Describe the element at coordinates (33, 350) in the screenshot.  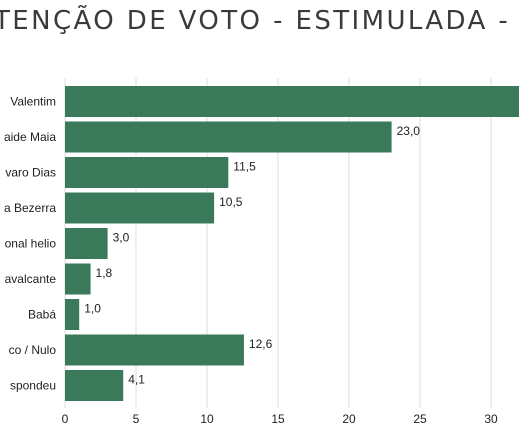
I see `category-label: co / Nulo` at that location.